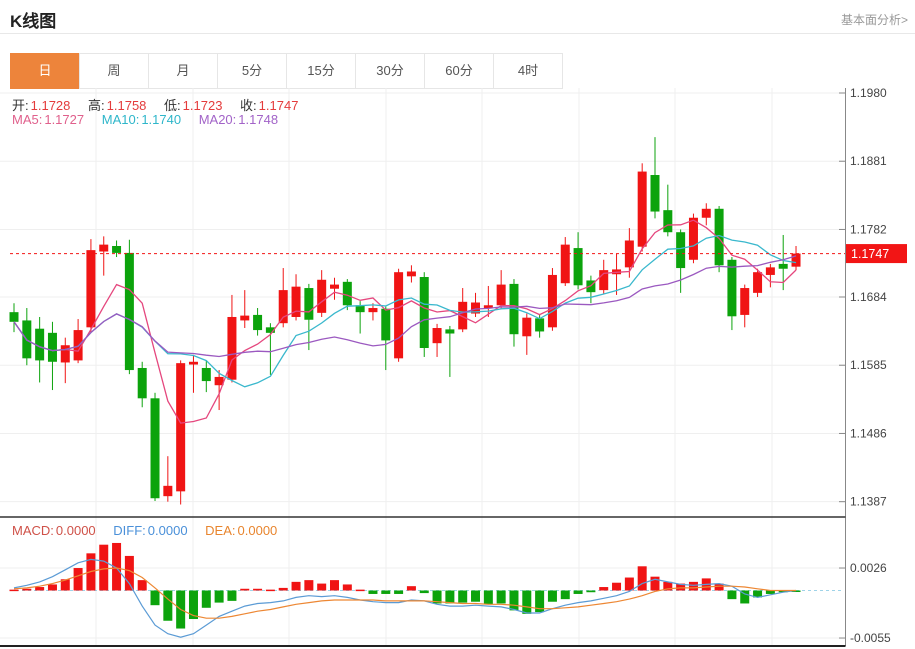 This screenshot has height=649, width=915. I want to click on tab-15min: 15分, so click(321, 71).